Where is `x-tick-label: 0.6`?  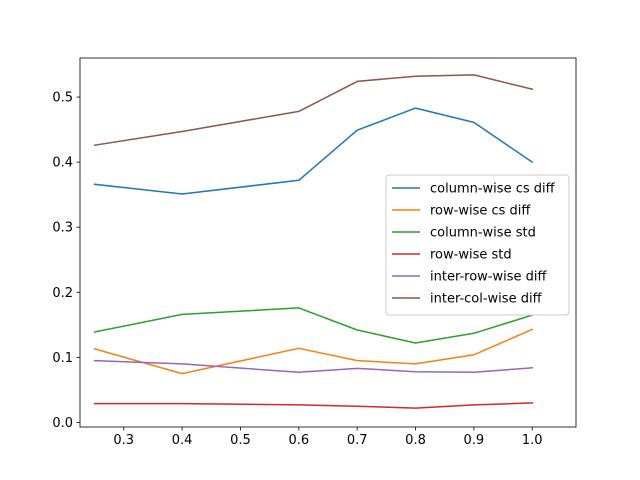
x-tick-label: 0.6 is located at coordinates (298, 440).